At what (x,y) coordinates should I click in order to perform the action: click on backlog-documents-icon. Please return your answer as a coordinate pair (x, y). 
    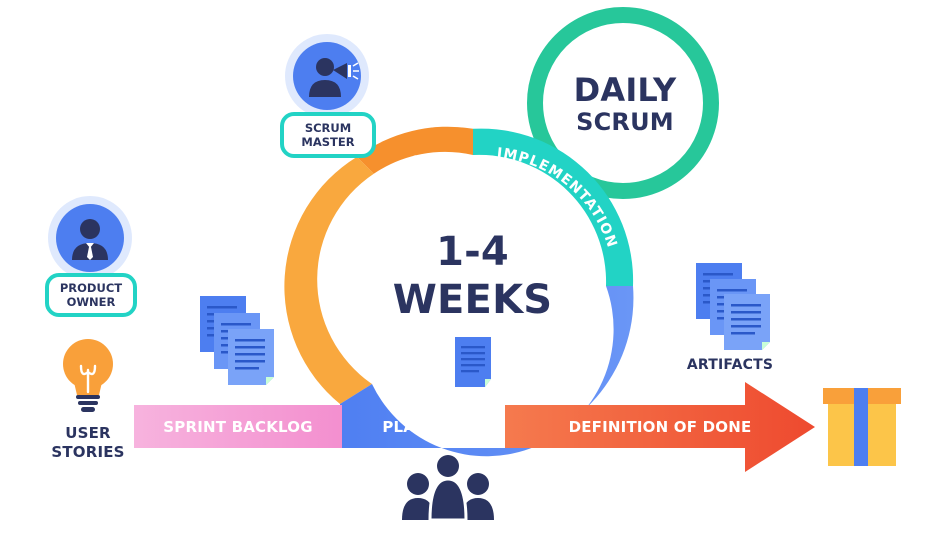
    Looking at the image, I should click on (237, 340).